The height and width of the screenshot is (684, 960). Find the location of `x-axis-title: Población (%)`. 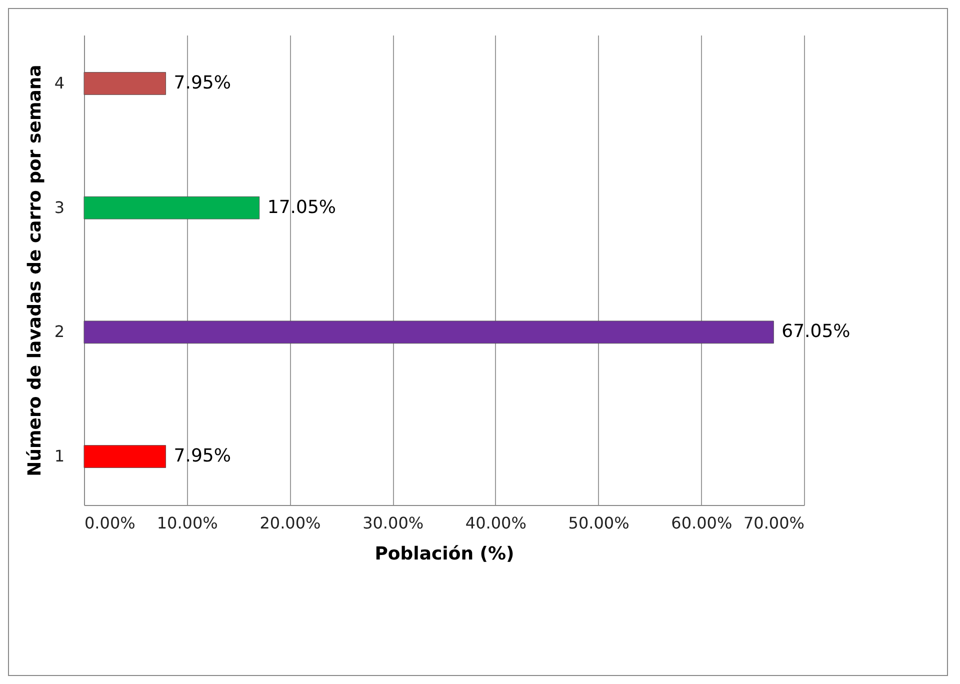

x-axis-title: Población (%) is located at coordinates (444, 554).